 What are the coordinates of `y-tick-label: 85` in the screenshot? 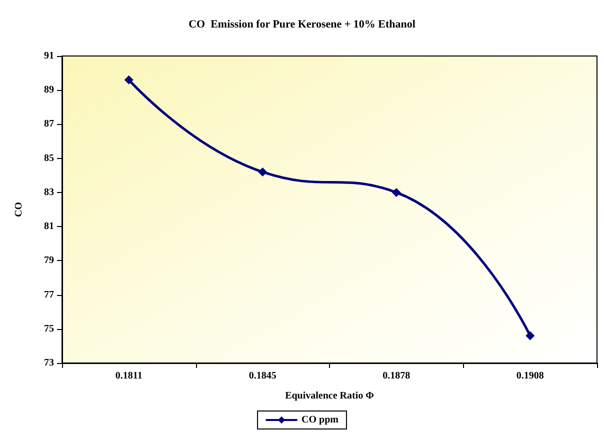 It's located at (49, 158).